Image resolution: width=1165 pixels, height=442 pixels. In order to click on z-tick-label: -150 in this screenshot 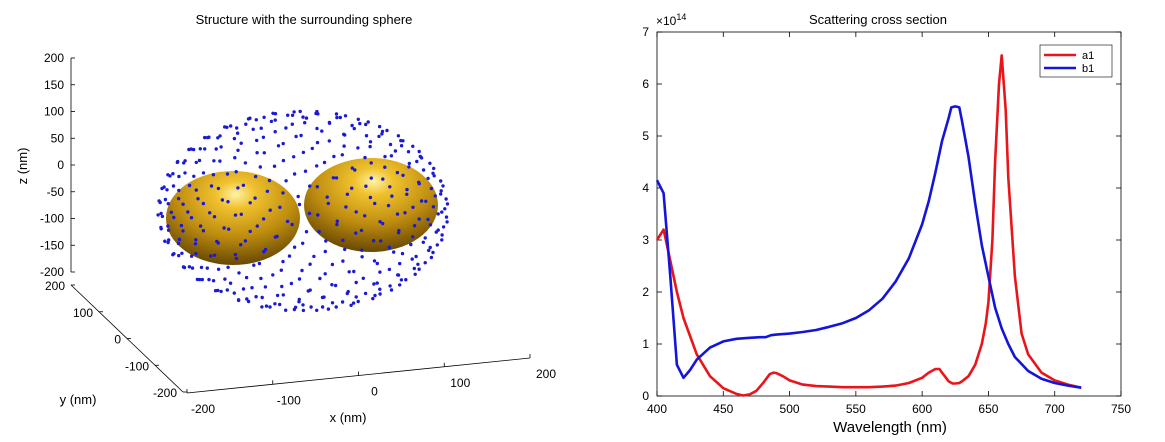, I will do `click(52, 245)`.